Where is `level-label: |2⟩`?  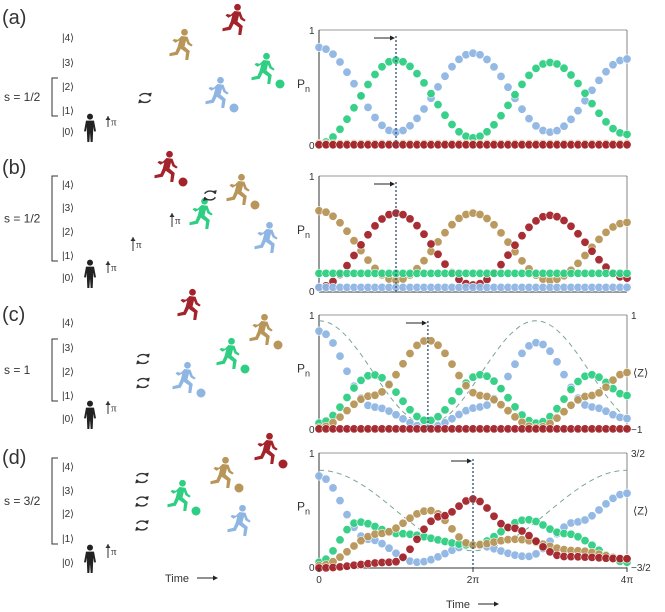
level-label: |2⟩ is located at coordinates (68, 87).